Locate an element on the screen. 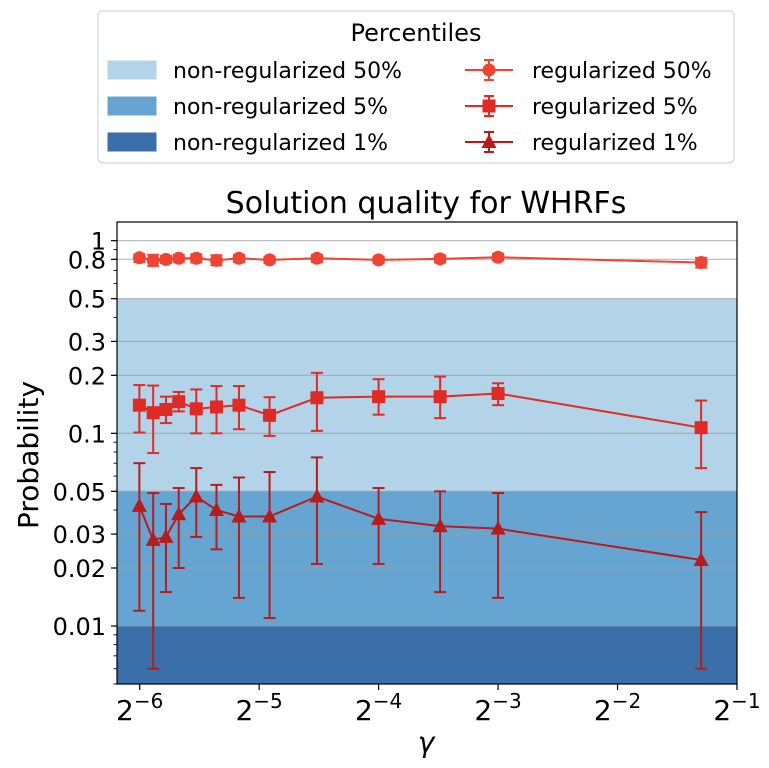 Image resolution: width=769 pixels, height=768 pixels. legend-label-1: non-regularized 50% is located at coordinates (287, 71).